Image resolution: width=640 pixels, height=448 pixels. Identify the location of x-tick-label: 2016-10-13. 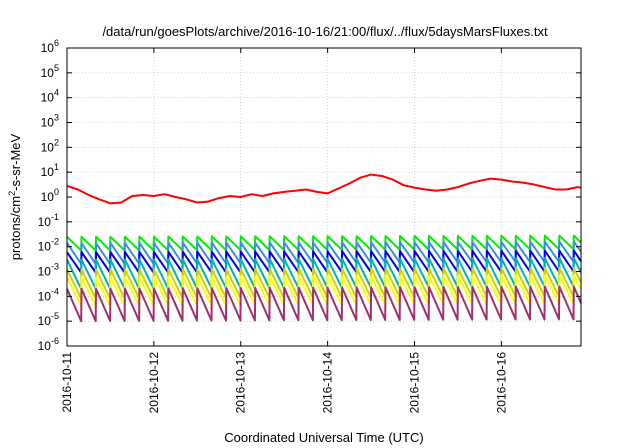
(241, 383).